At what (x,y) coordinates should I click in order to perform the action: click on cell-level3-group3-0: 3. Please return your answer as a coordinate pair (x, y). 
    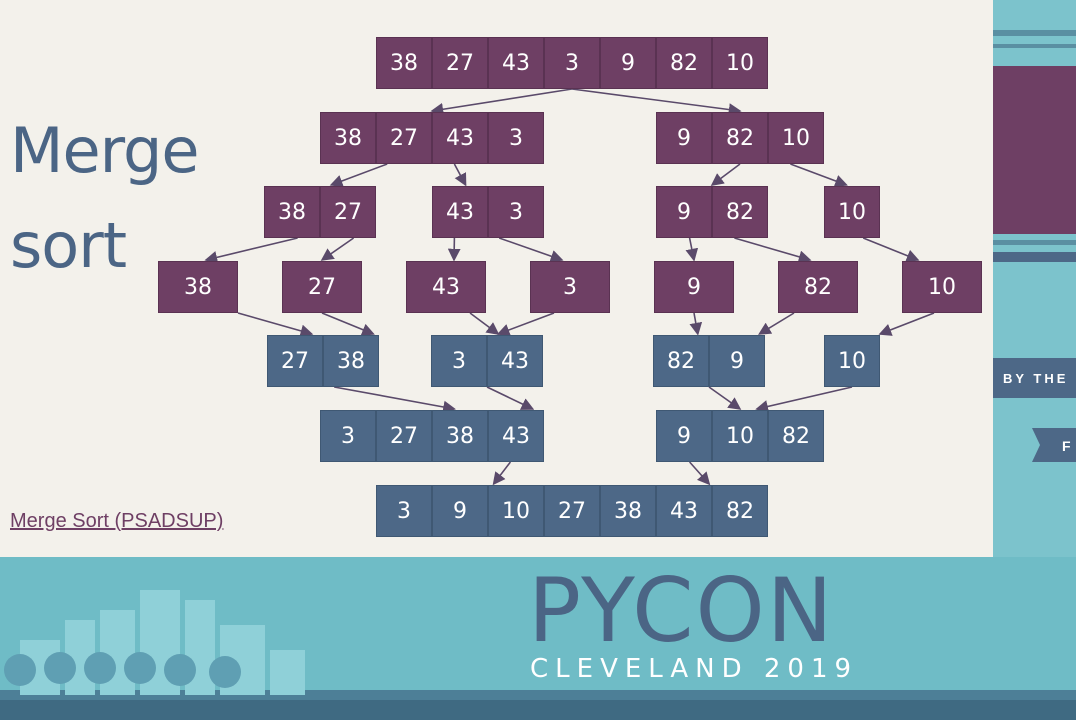
    Looking at the image, I should click on (570, 287).